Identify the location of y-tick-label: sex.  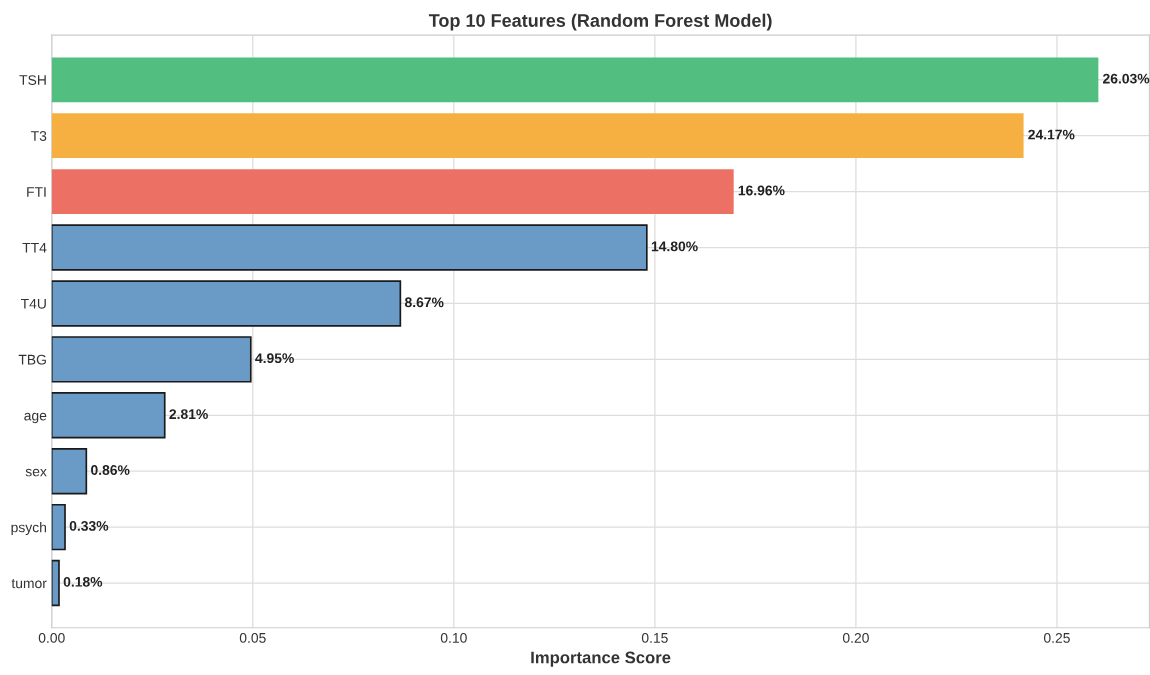
(36, 472).